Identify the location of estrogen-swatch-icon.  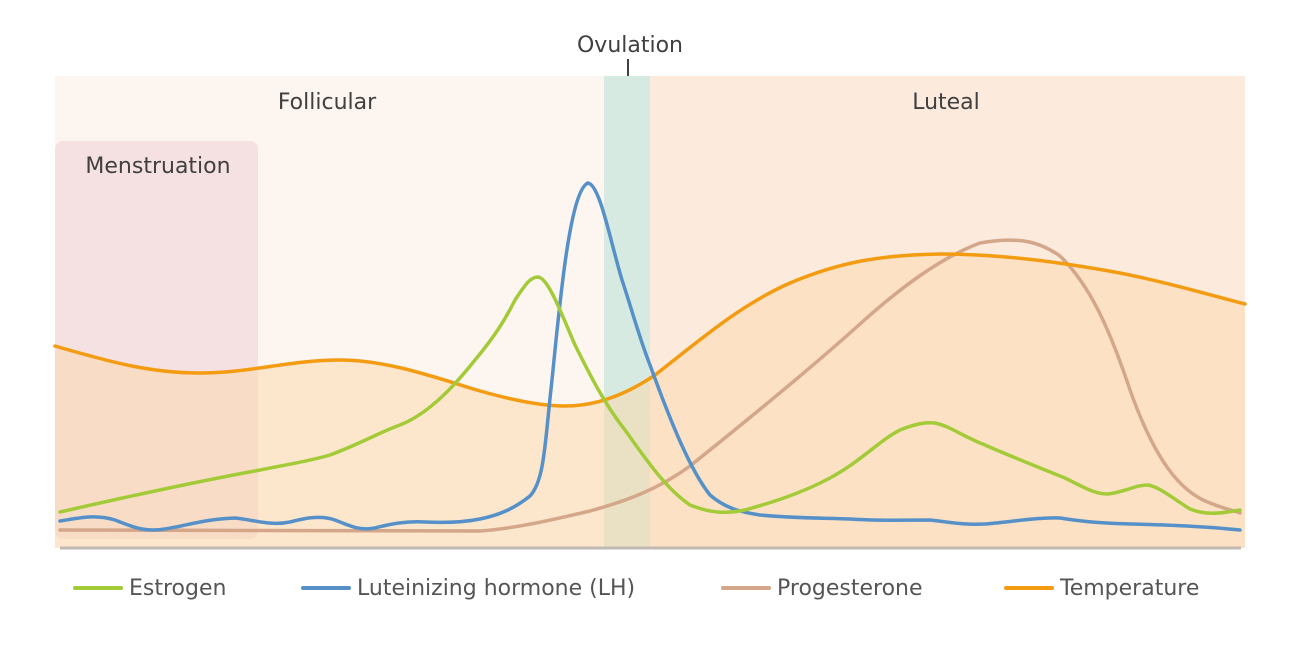
(98, 588).